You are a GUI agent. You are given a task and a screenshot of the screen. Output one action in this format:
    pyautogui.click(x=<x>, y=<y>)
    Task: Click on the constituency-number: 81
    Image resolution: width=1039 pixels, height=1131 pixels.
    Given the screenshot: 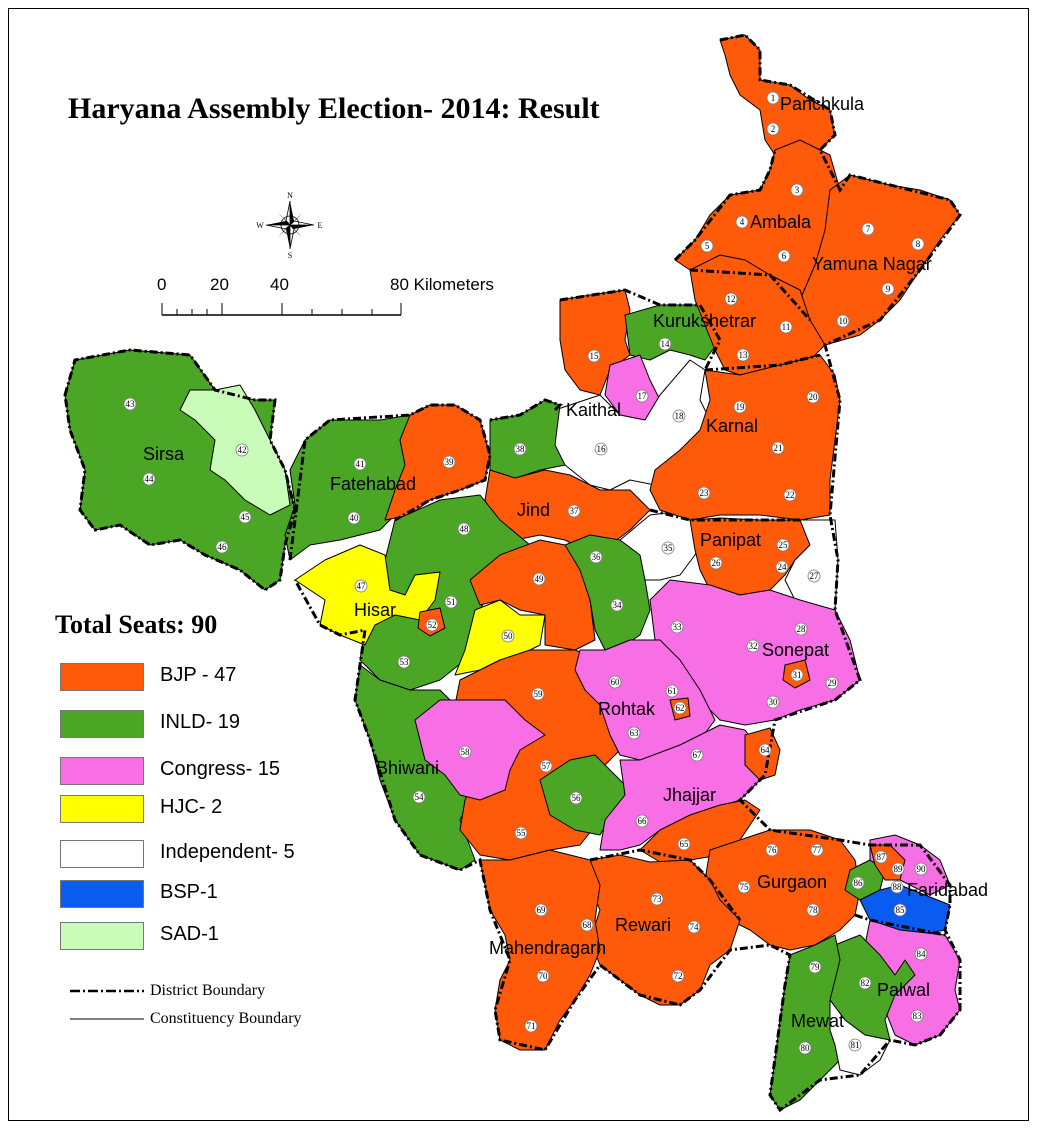 What is the action you would take?
    pyautogui.click(x=855, y=1045)
    